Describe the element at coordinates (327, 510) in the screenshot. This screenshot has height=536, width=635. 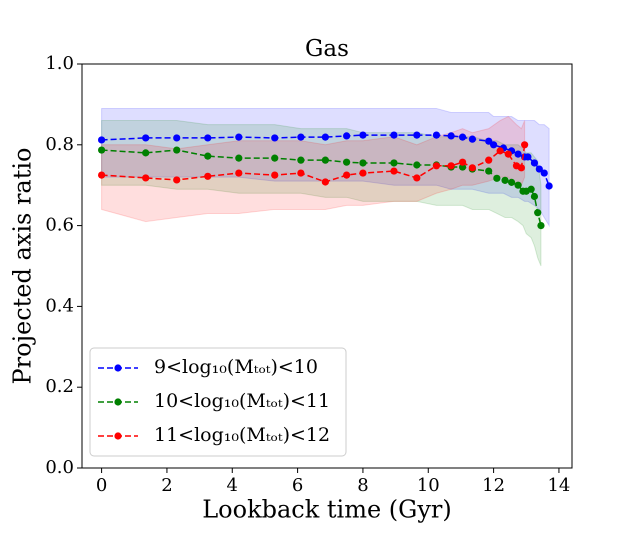
I see `x-axis-label: Lookback time (Gyr)` at that location.